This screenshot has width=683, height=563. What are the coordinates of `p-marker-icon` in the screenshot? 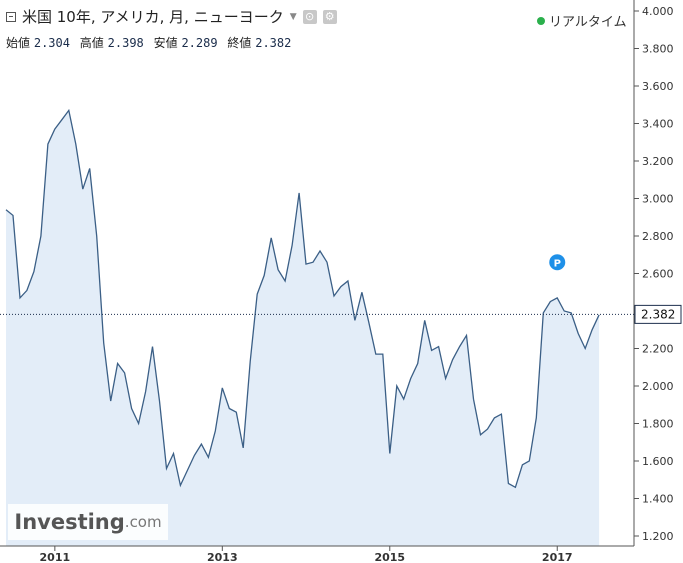 It's located at (557, 262).